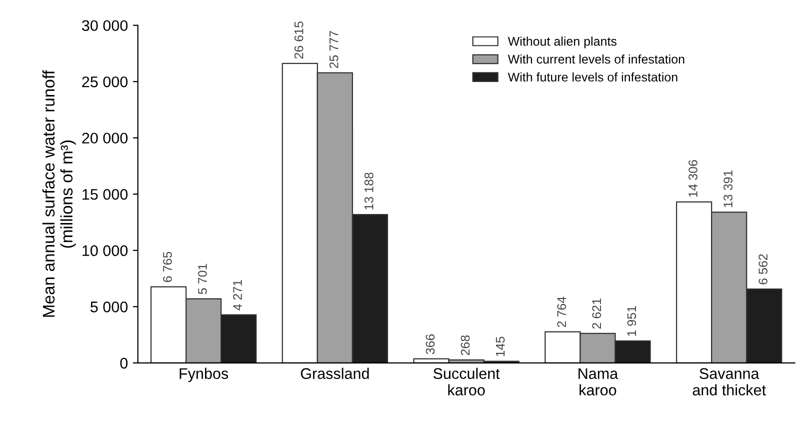  What do you see at coordinates (596, 59) in the screenshot?
I see `legend-label: With current levels of infestation` at bounding box center [596, 59].